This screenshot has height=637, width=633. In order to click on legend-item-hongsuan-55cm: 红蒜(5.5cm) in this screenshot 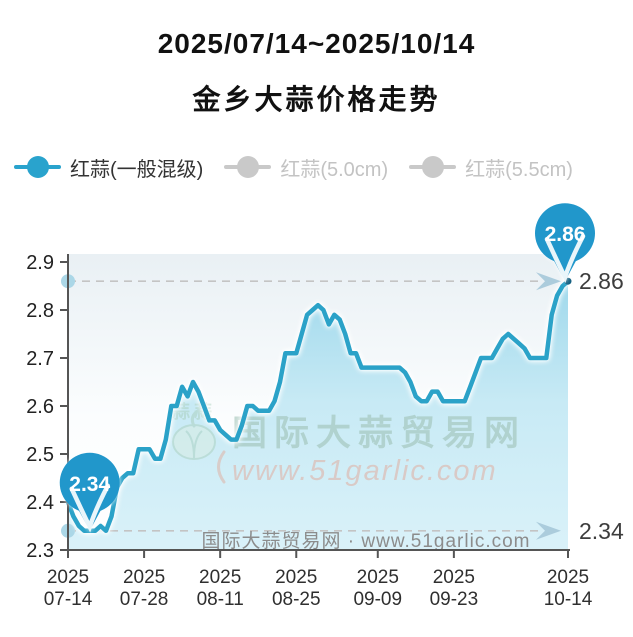, I will do `click(491, 167)`.